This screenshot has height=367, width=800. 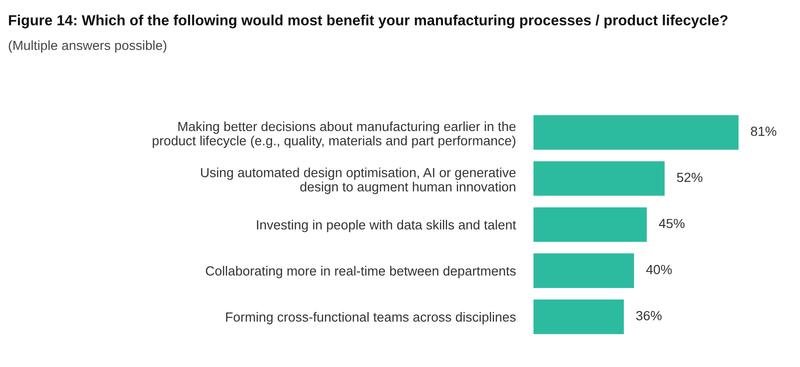 I want to click on y-tick-label: Forming cross-functional teams across disciplines, so click(x=371, y=318).